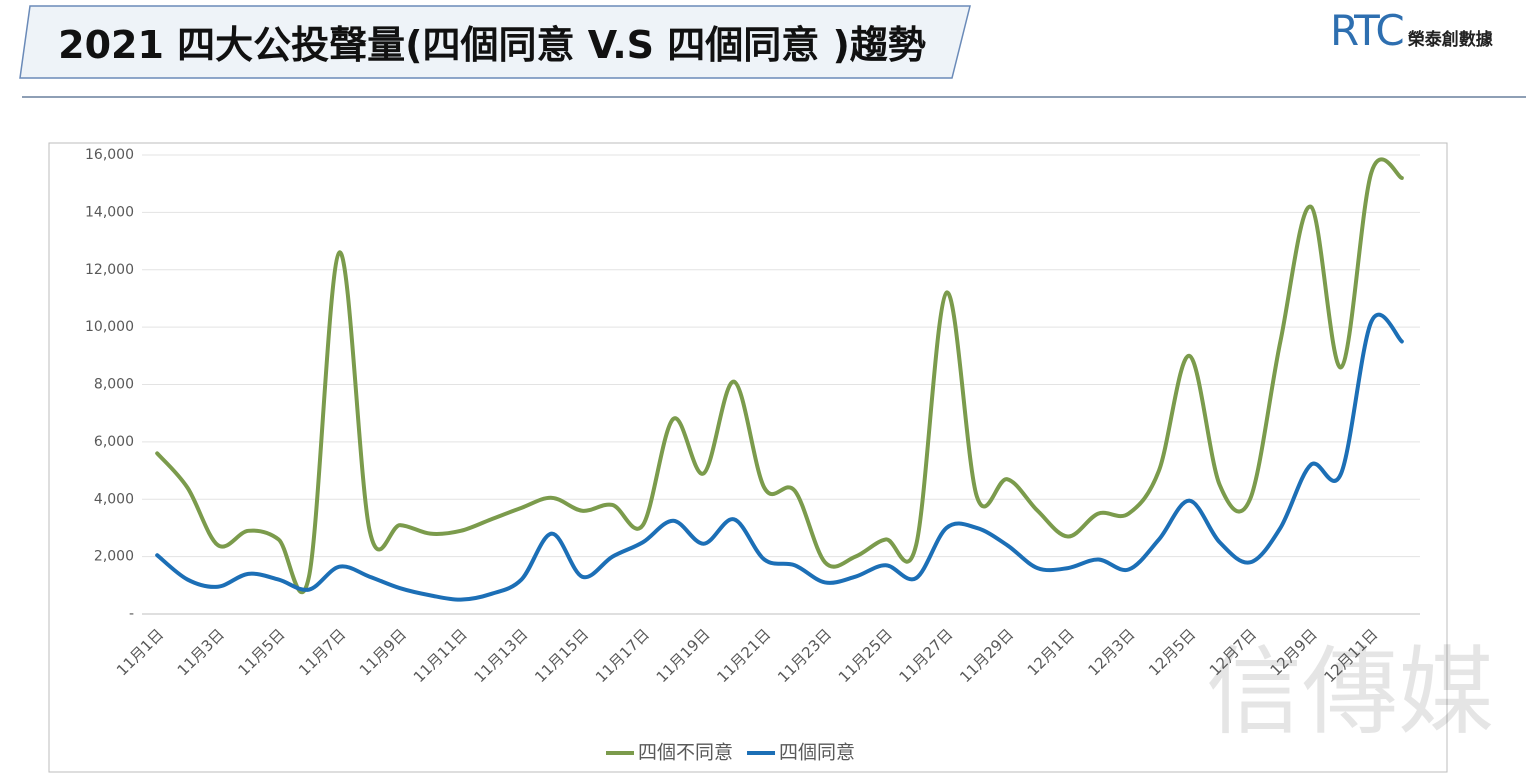 This screenshot has width=1534, height=783. What do you see at coordinates (1450, 40) in the screenshot?
I see `logo-name: 榮泰創數據` at bounding box center [1450, 40].